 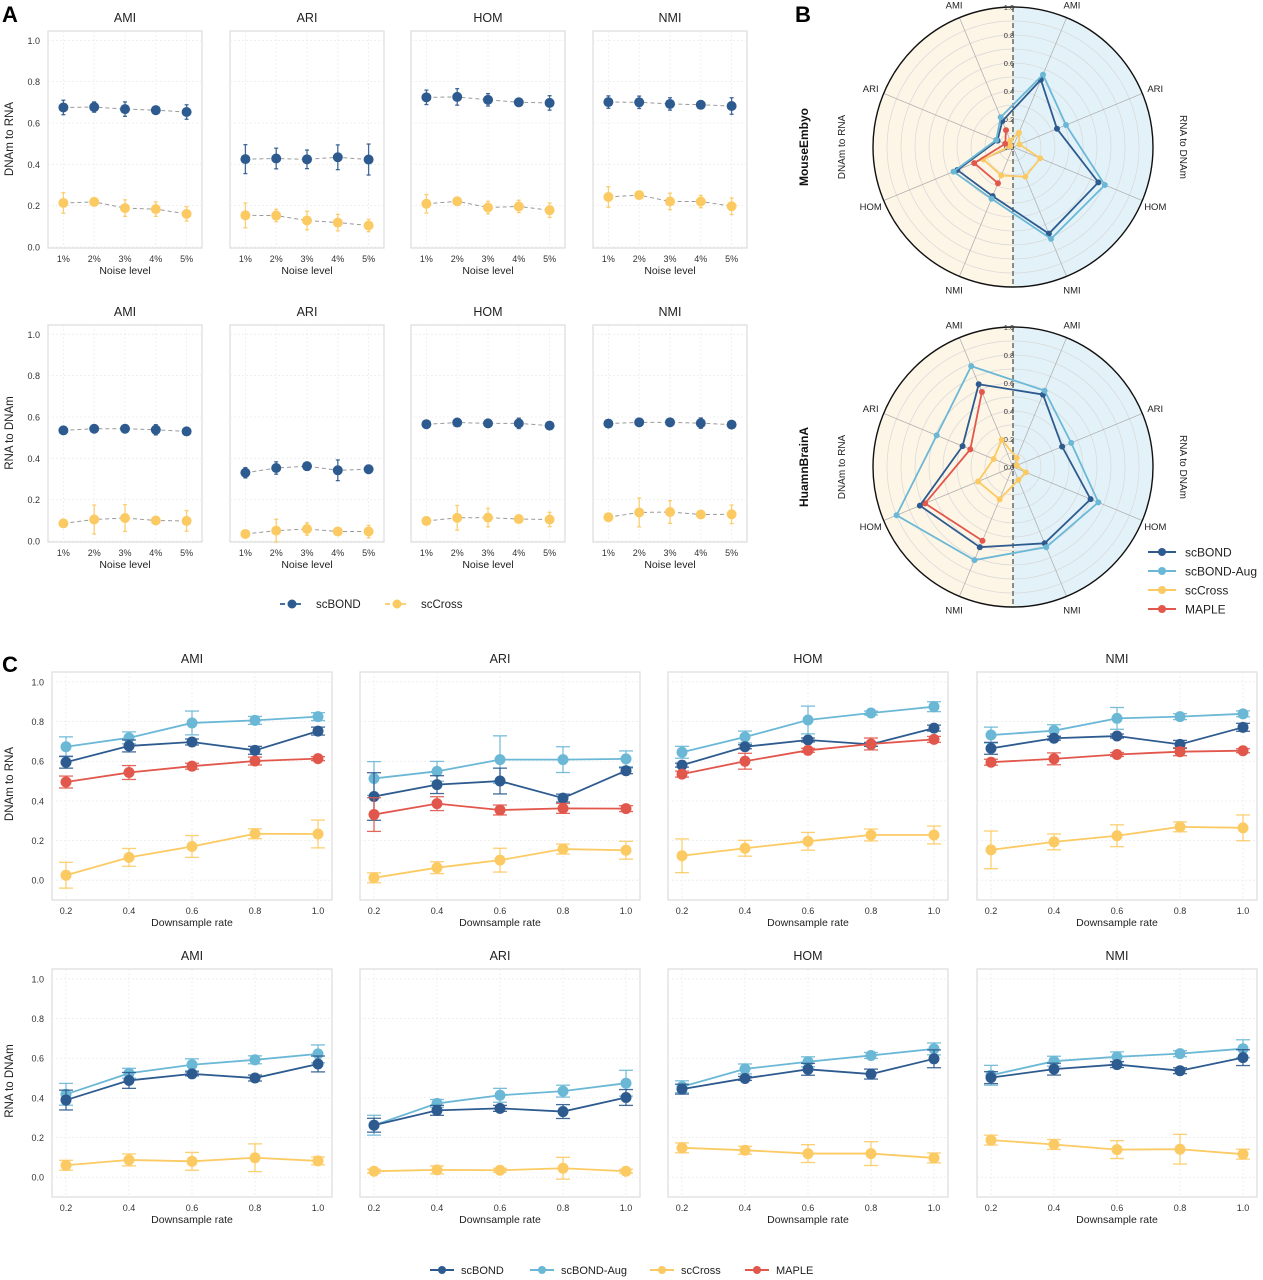 I want to click on y-tick-label: 0.4, so click(x=37, y=1098).